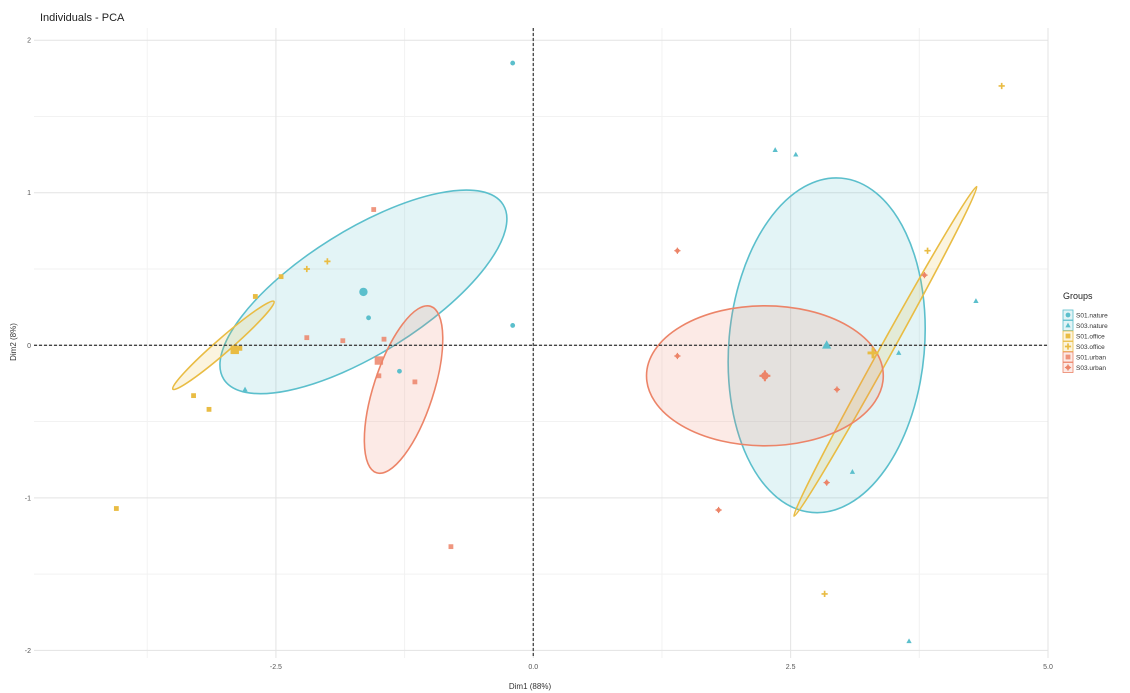 This screenshot has height=693, width=1130. What do you see at coordinates (1091, 368) in the screenshot?
I see `legend-label: S03.urban` at bounding box center [1091, 368].